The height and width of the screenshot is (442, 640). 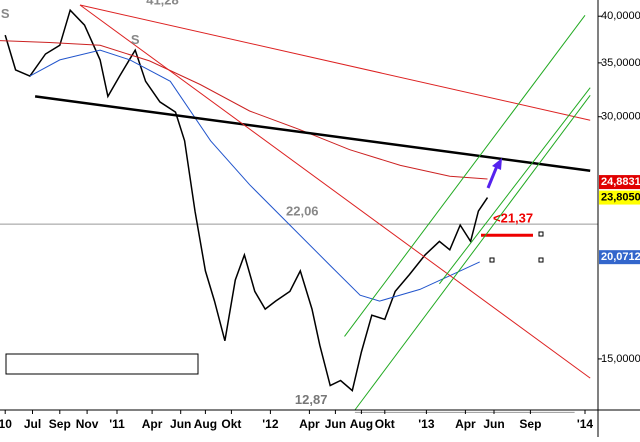 What do you see at coordinates (270, 424) in the screenshot?
I see `x-tick-label: '12` at bounding box center [270, 424].